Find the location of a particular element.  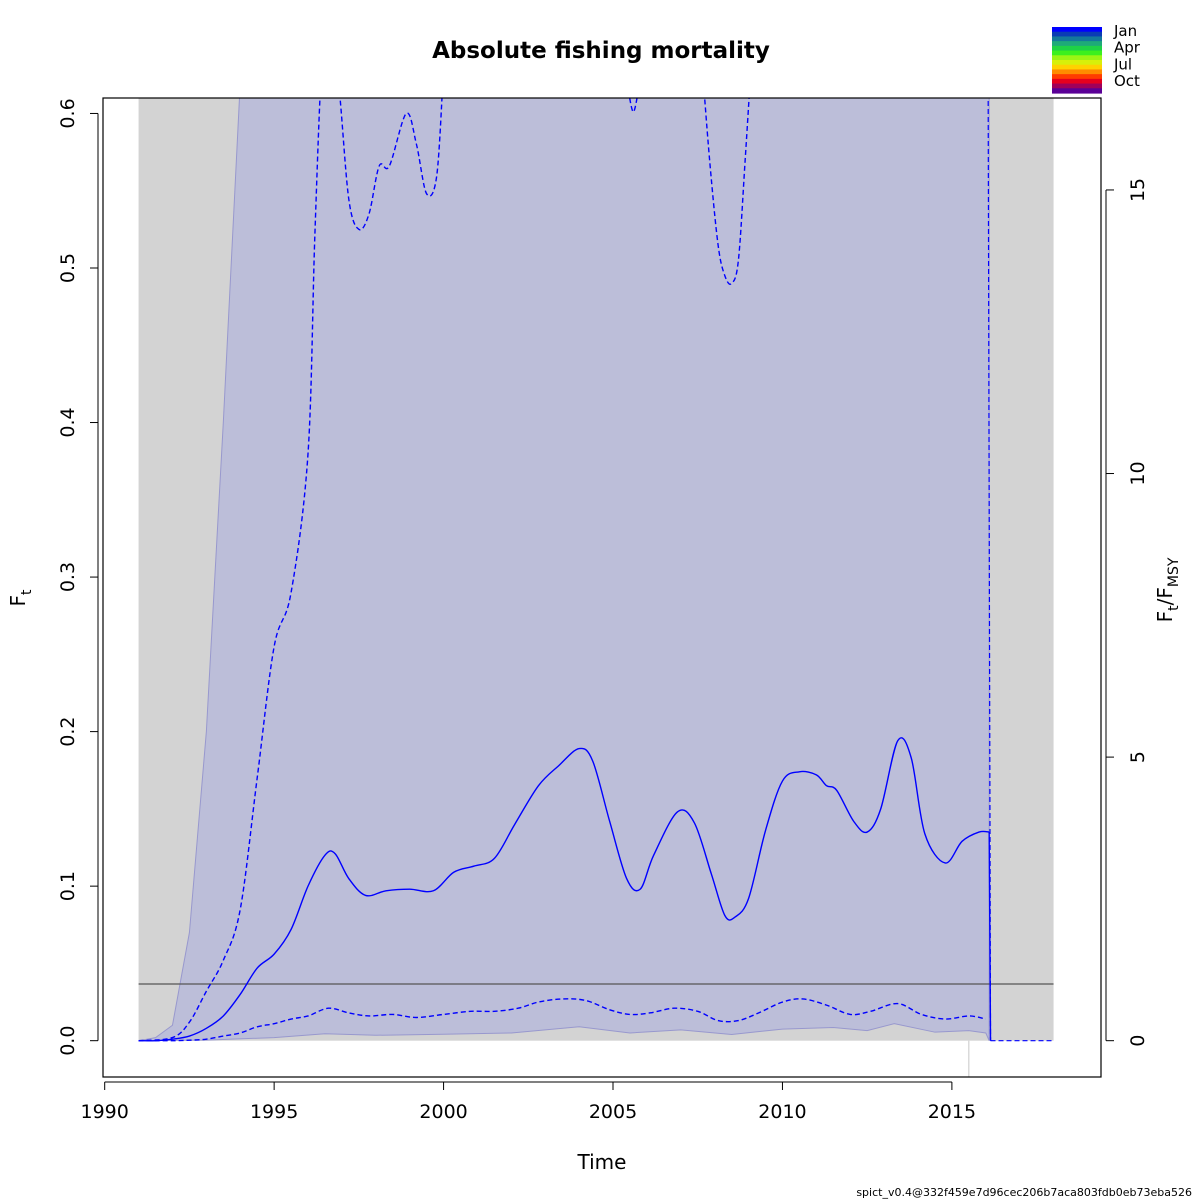

legend-label-jul: Jul is located at coordinates (1122, 64).